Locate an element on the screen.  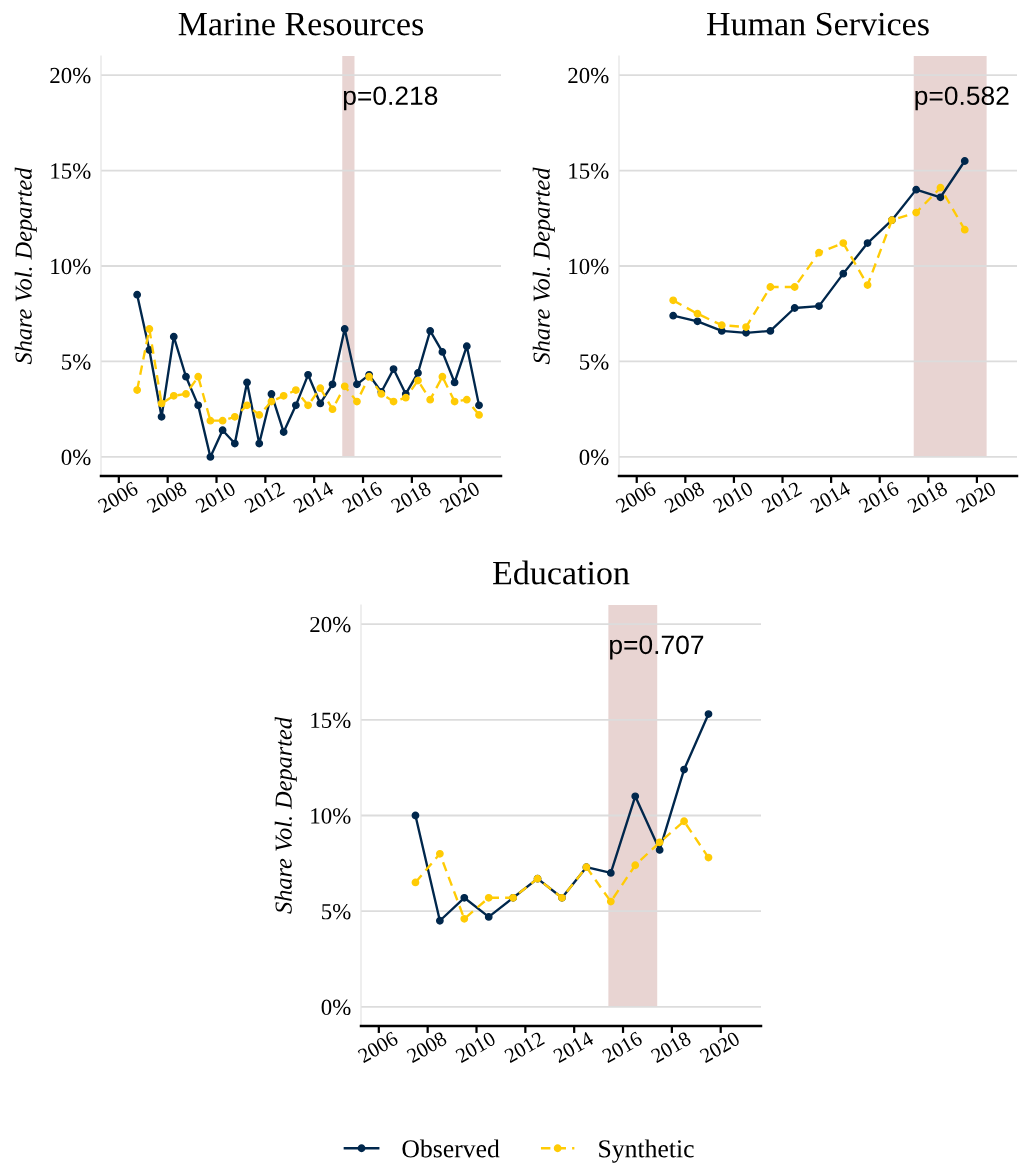
legend-label: Observed is located at coordinates (451, 1148).